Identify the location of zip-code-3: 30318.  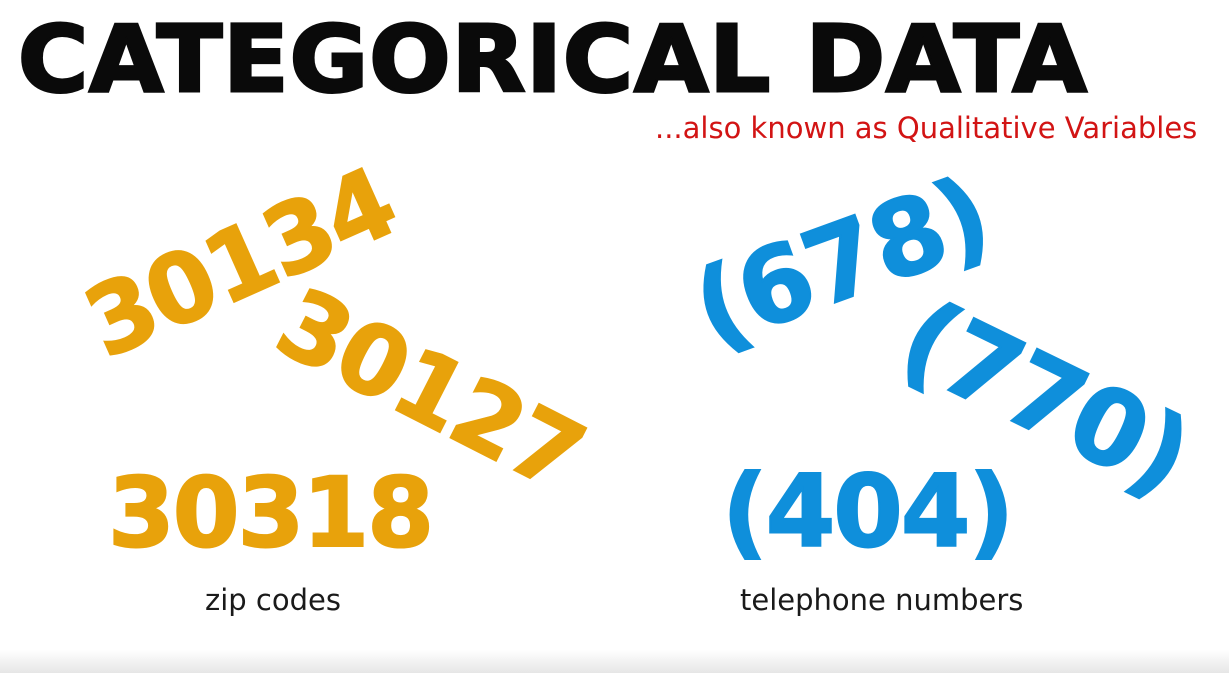
(271, 513).